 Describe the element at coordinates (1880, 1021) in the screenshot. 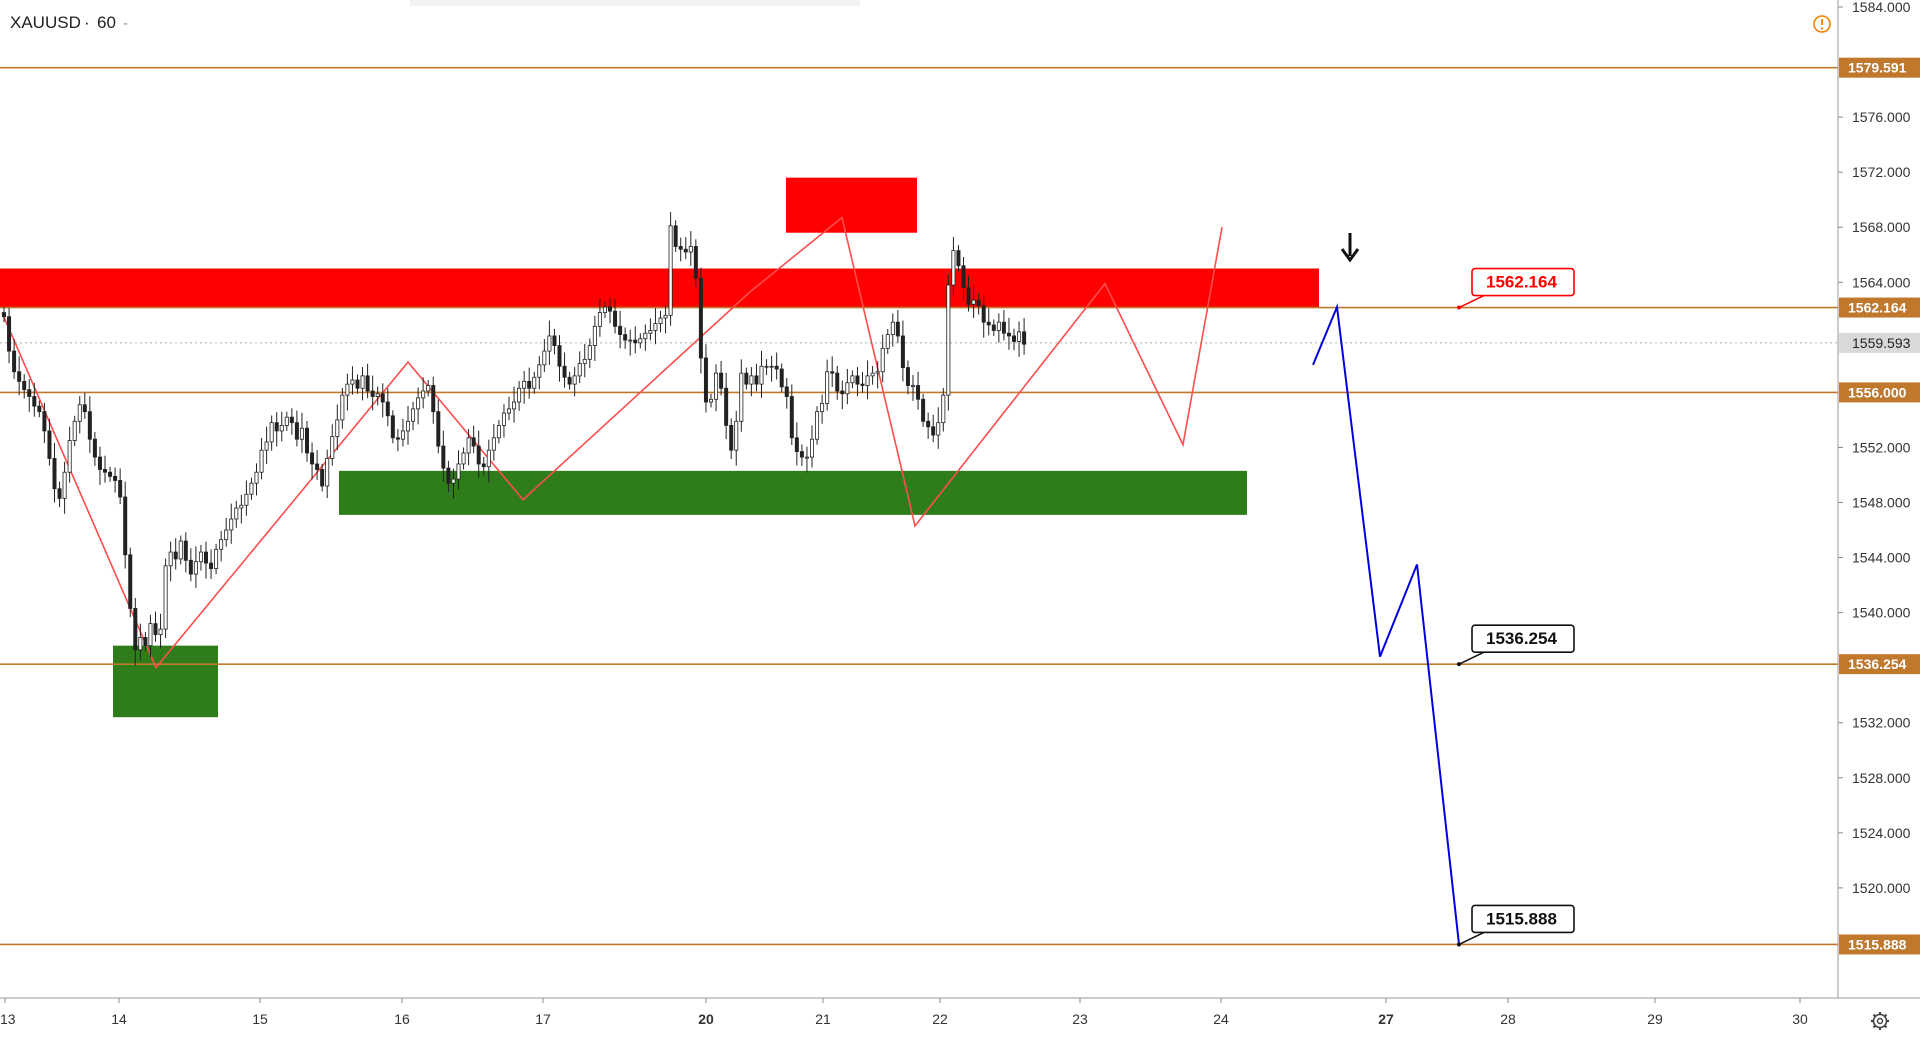

I see `gear-icon` at that location.